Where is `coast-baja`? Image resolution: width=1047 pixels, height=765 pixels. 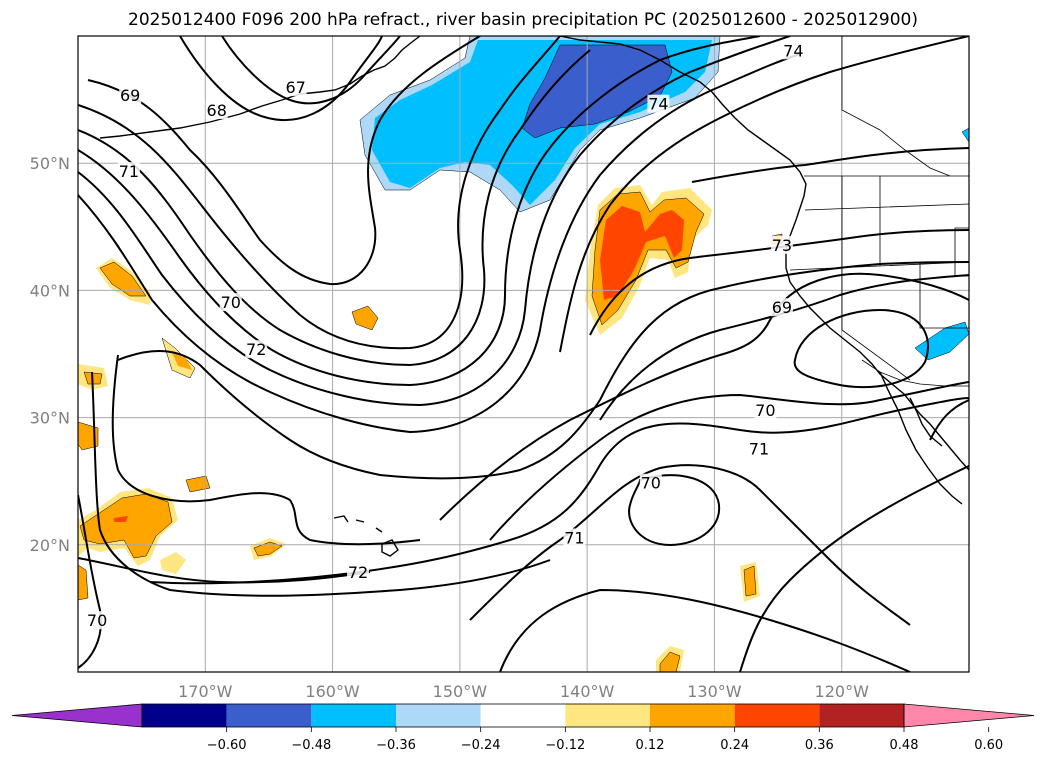
coast-baja is located at coordinates (921, 438).